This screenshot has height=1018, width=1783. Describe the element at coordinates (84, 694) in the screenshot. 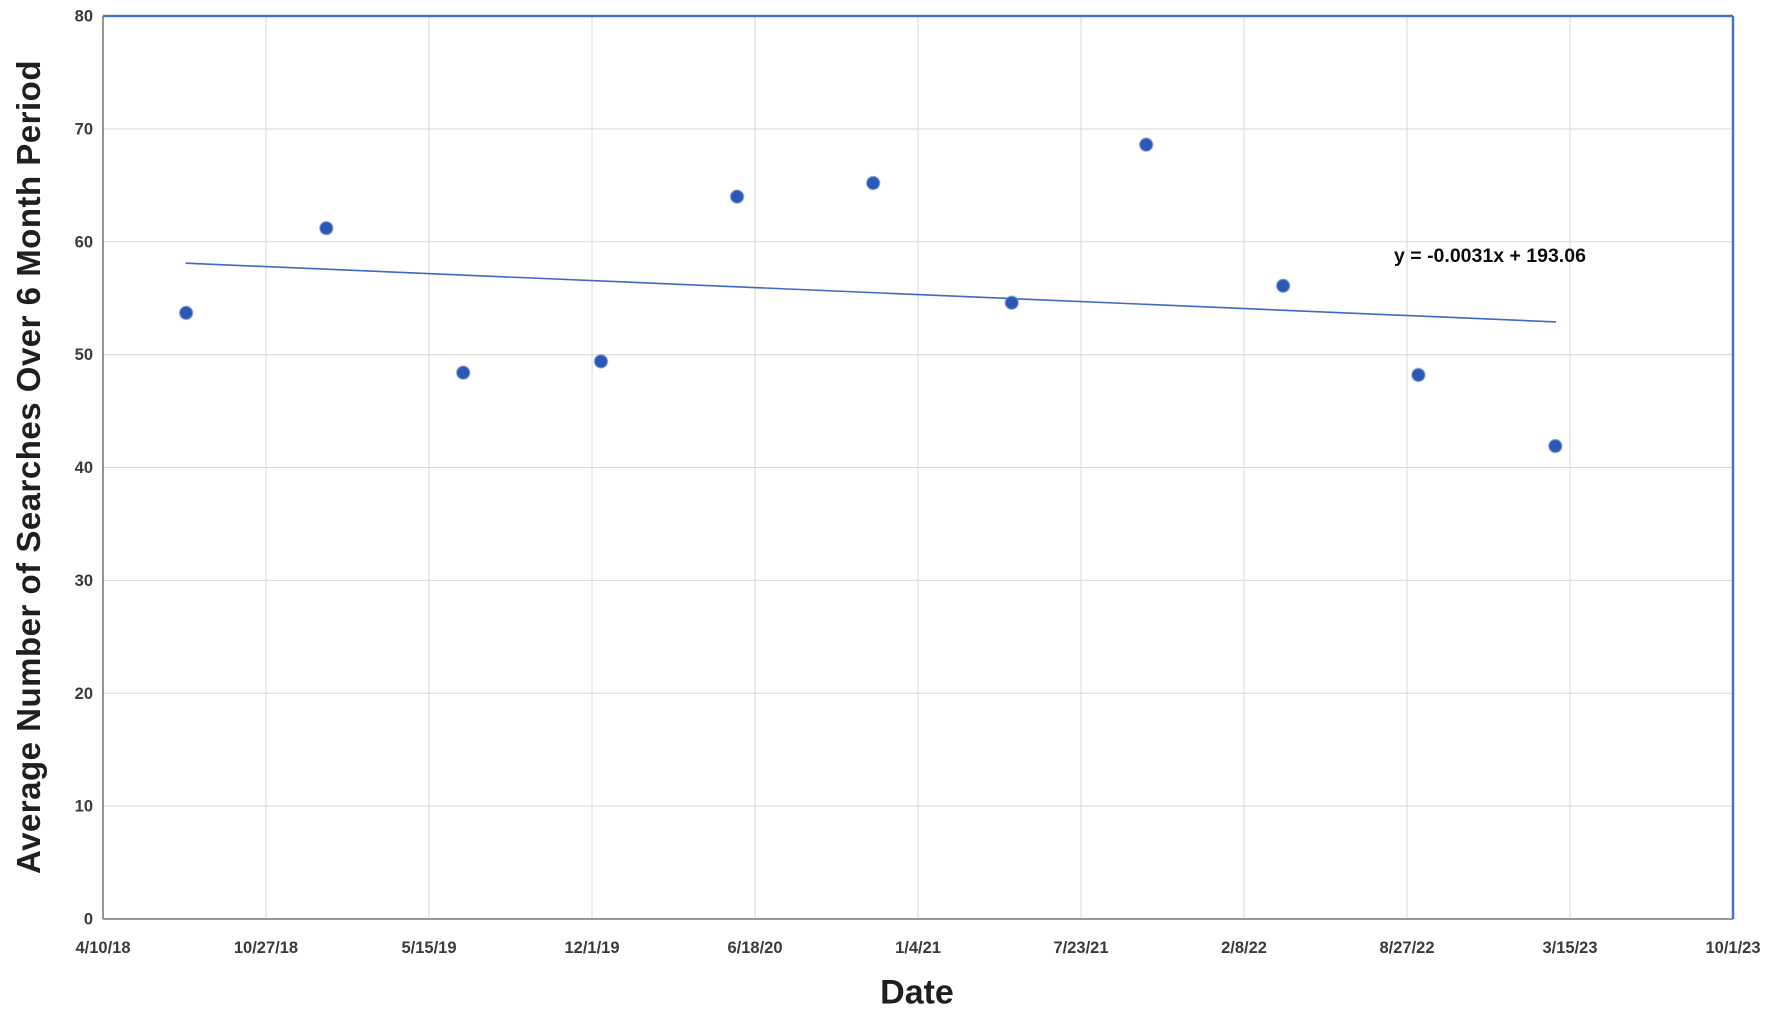

I see `y-tick-label: 20` at that location.